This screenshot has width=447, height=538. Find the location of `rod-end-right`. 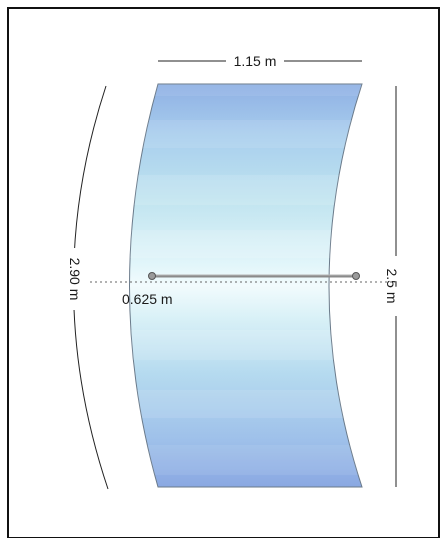

rod-end-right is located at coordinates (356, 276).